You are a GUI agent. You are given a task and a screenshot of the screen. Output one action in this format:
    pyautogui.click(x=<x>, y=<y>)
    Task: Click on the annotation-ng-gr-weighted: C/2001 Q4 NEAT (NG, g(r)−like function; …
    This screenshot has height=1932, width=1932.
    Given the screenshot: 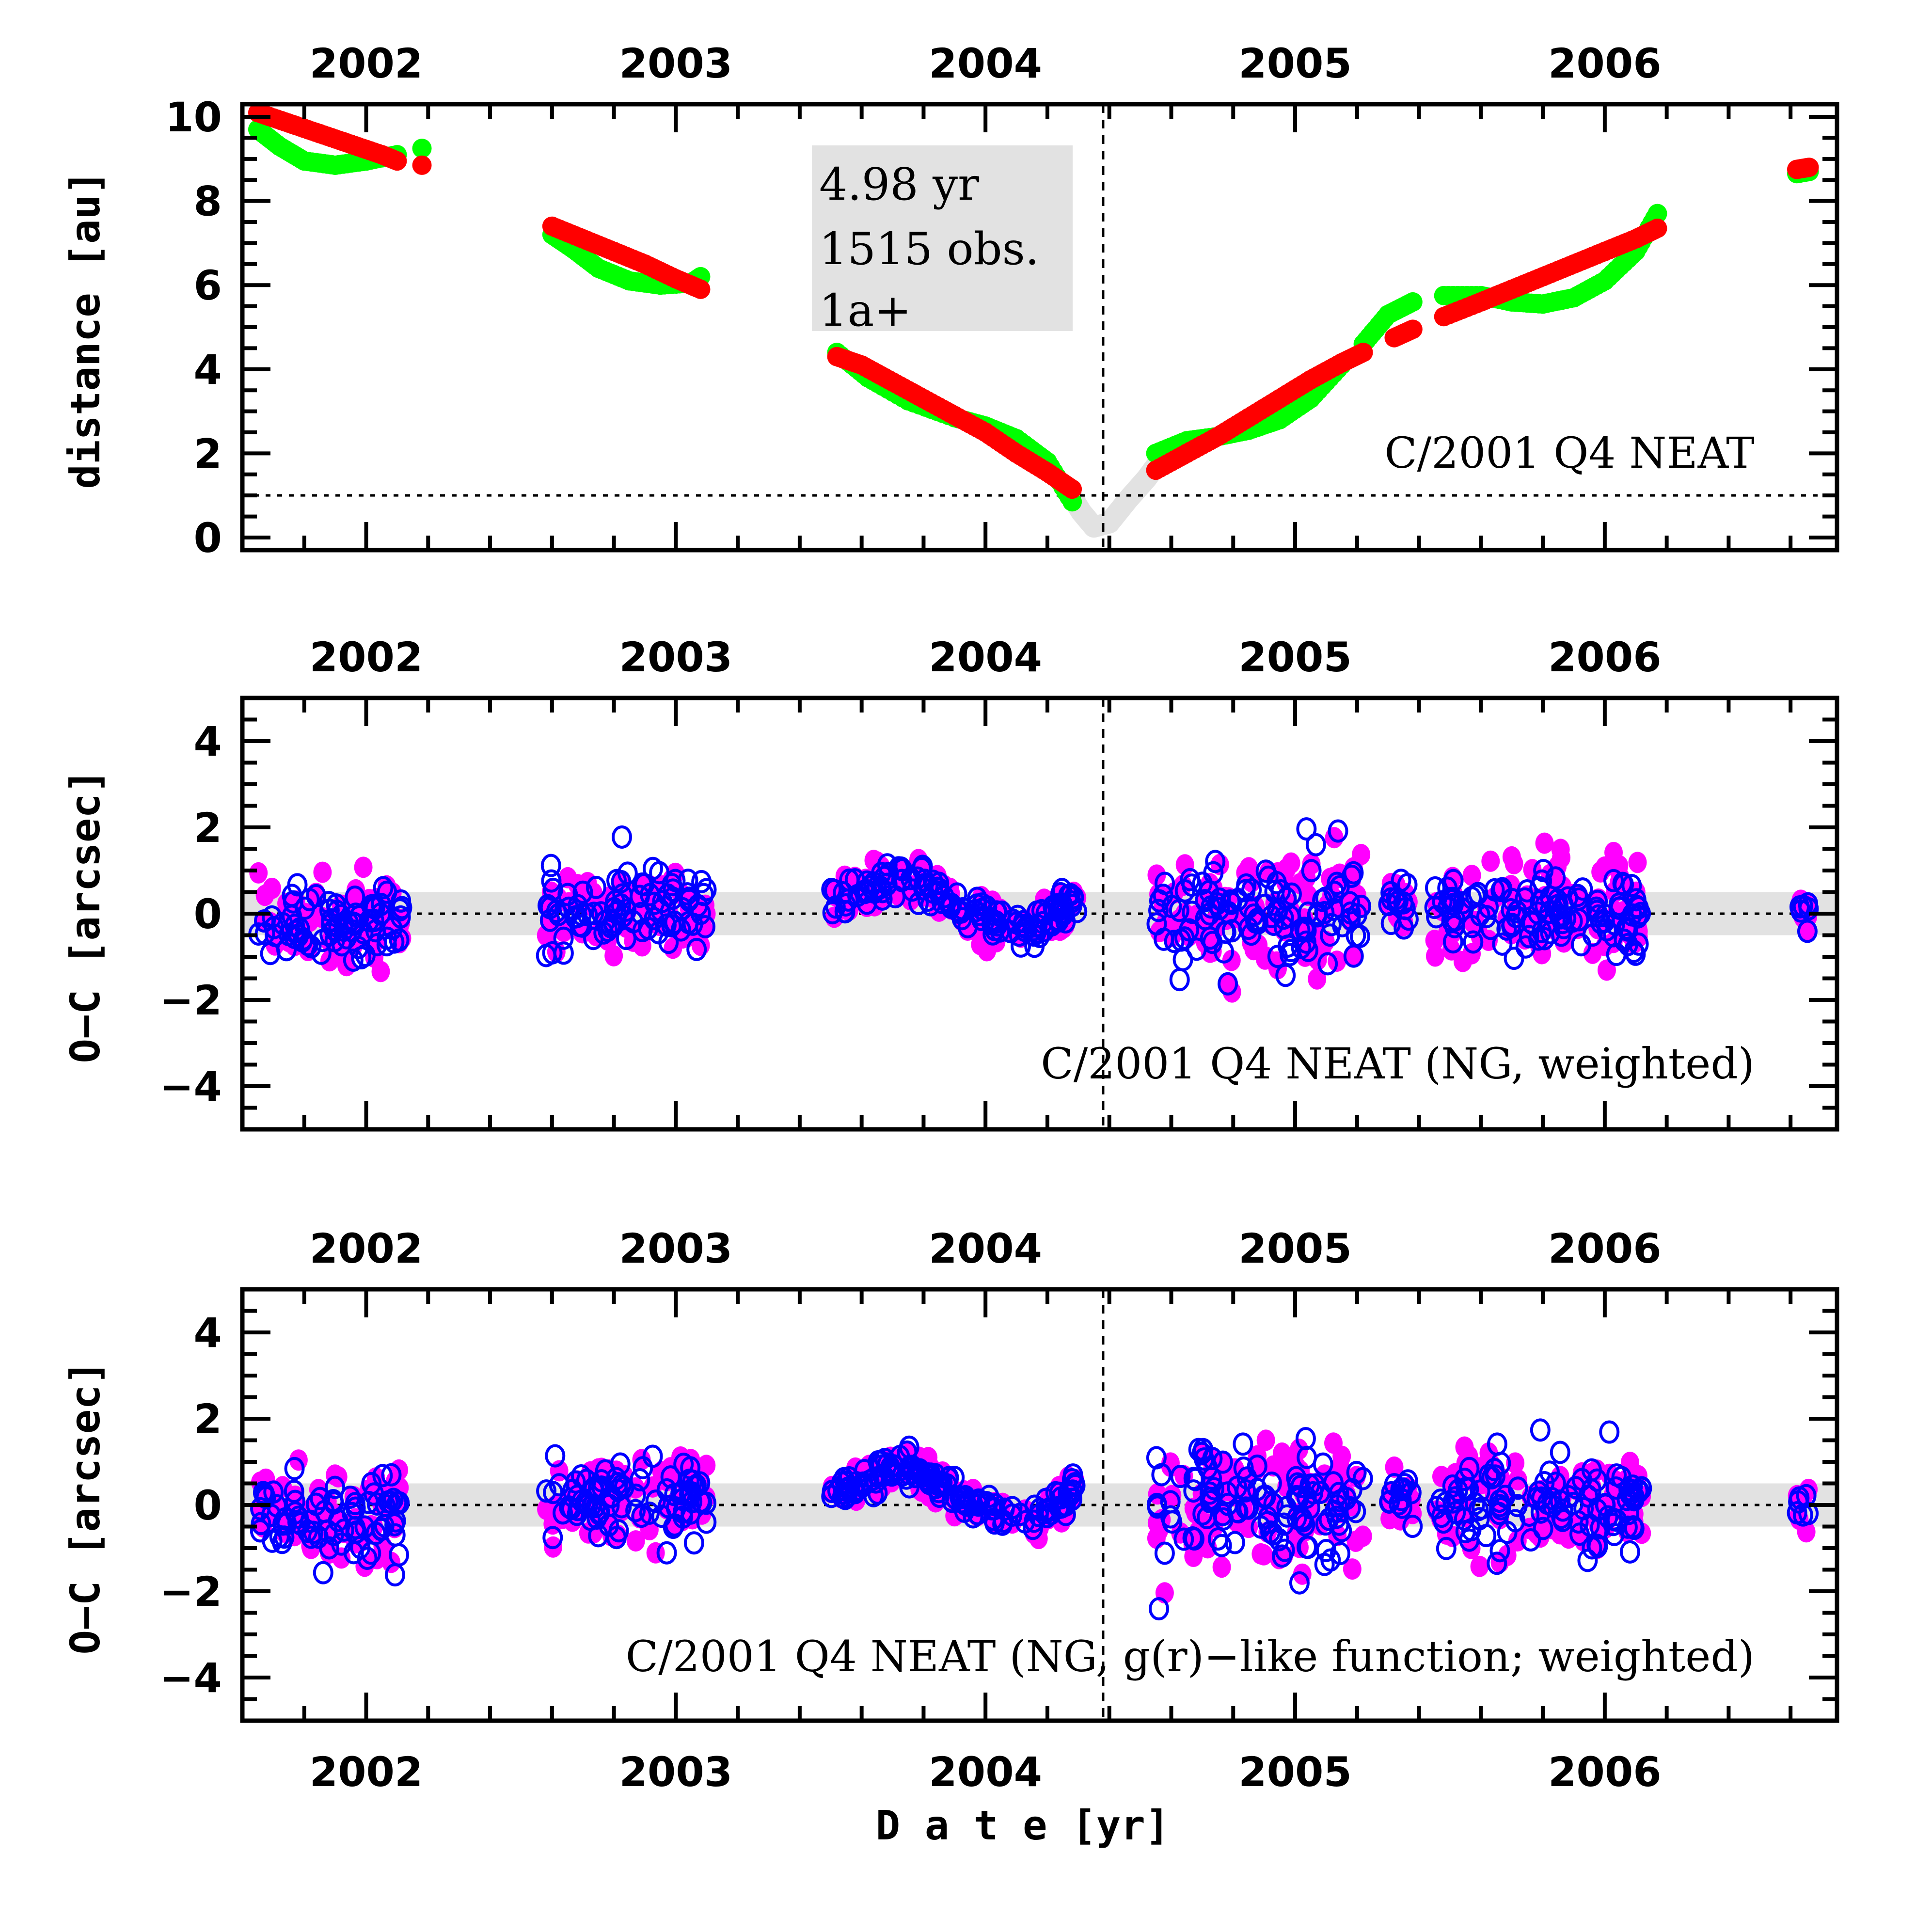 What is the action you would take?
    pyautogui.click(x=1191, y=1656)
    